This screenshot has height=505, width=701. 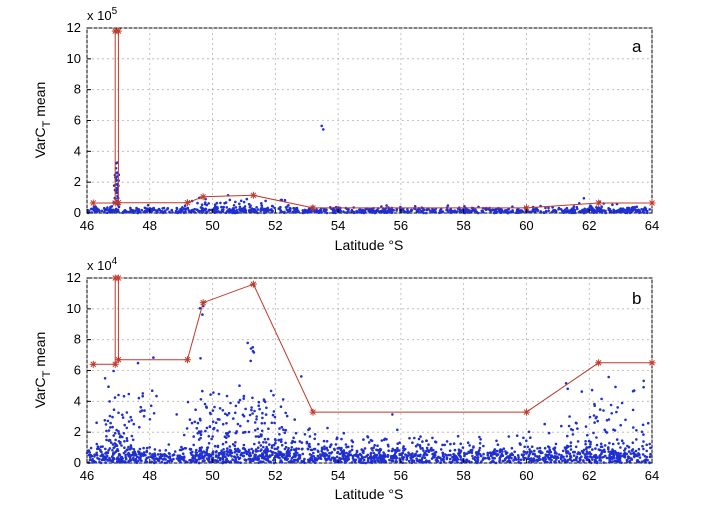 I want to click on x-tick-label: 54, so click(x=338, y=225).